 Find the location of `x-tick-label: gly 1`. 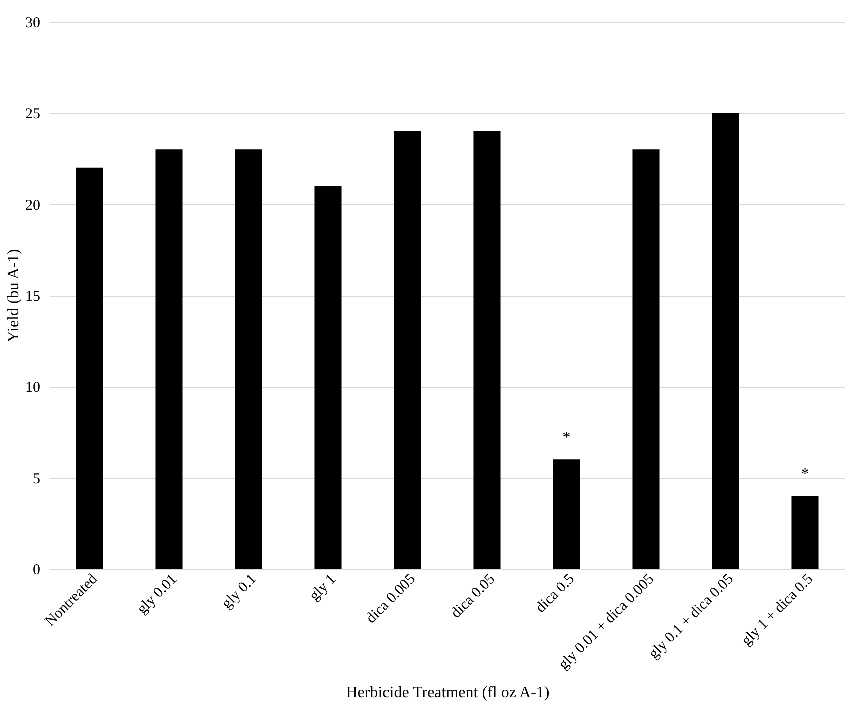

x-tick-label: gly 1 is located at coordinates (323, 588).